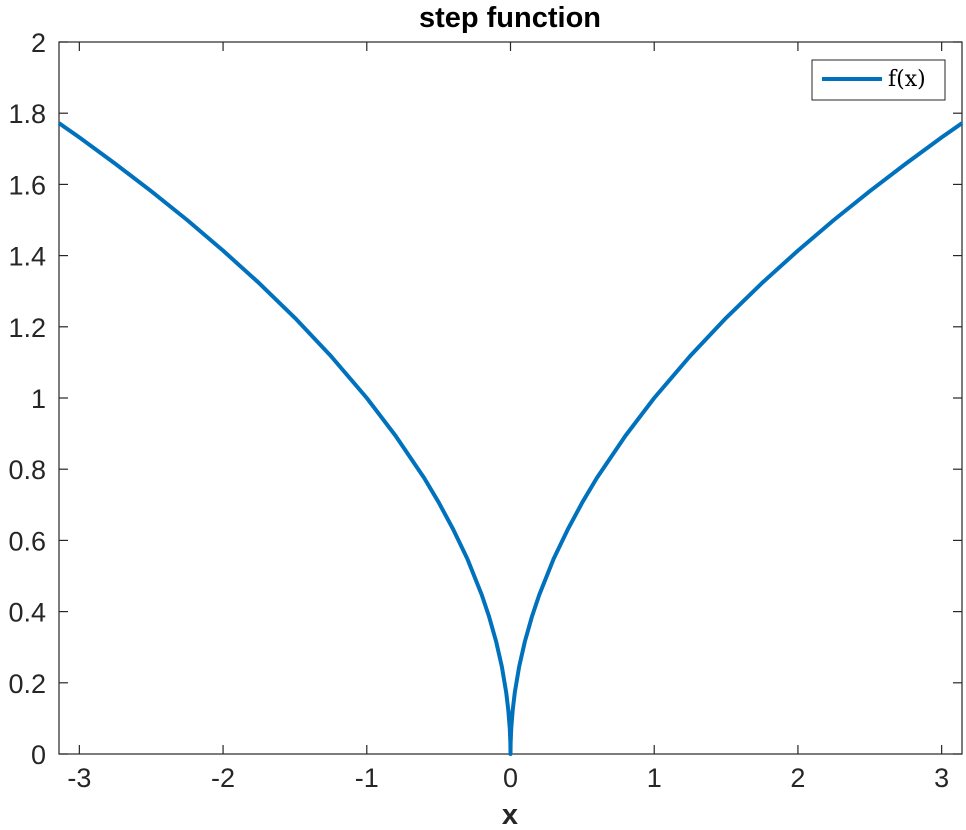 This screenshot has height=830, width=966. I want to click on x-tick-label: 3, so click(941, 778).